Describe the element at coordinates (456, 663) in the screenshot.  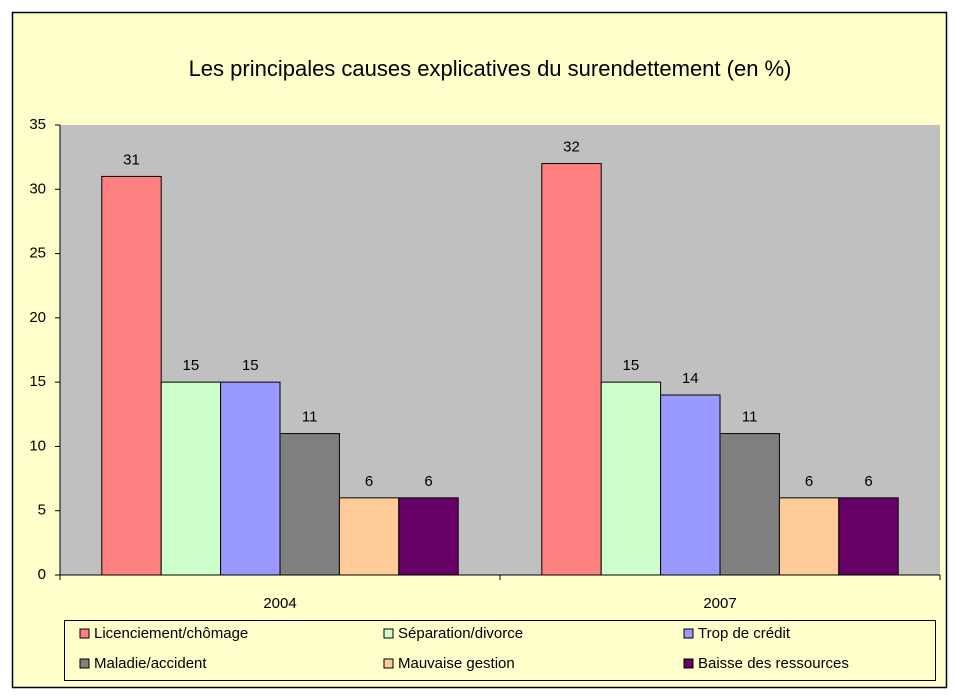
I see `legend-label: Mauvaise gestion` at that location.